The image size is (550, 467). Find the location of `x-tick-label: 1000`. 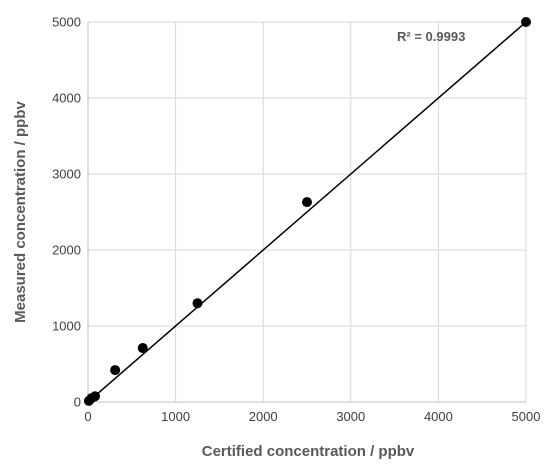

x-tick-label: 1000 is located at coordinates (175, 416).